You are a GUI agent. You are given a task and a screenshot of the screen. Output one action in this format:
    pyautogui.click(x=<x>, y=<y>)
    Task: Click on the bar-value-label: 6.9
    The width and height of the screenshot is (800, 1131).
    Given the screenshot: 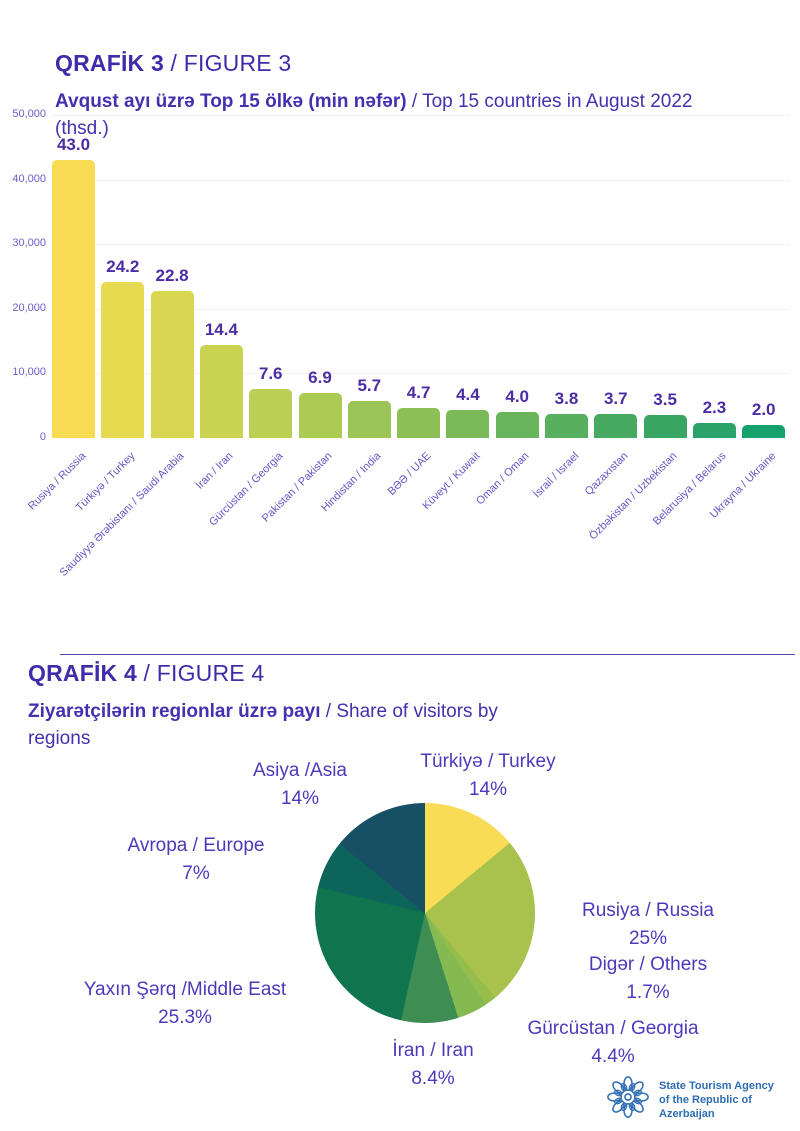 What is the action you would take?
    pyautogui.click(x=320, y=378)
    